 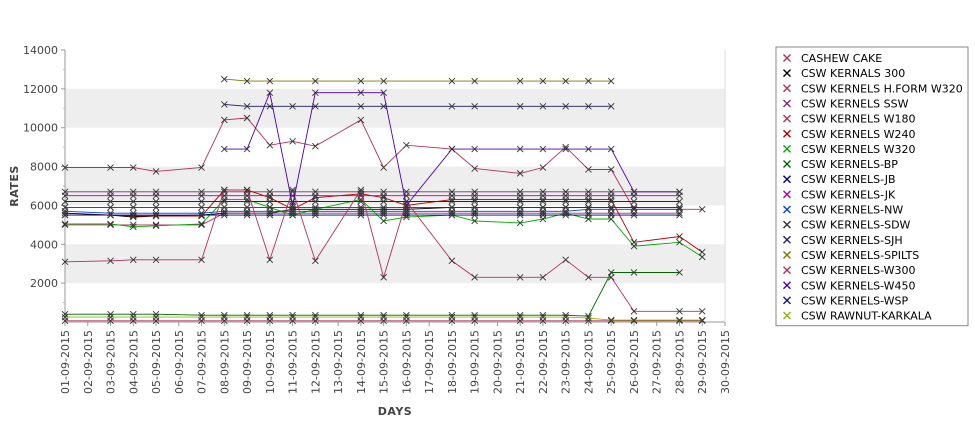 What do you see at coordinates (848, 179) in the screenshot?
I see `legend-label: CSW KERNELS-JB` at bounding box center [848, 179].